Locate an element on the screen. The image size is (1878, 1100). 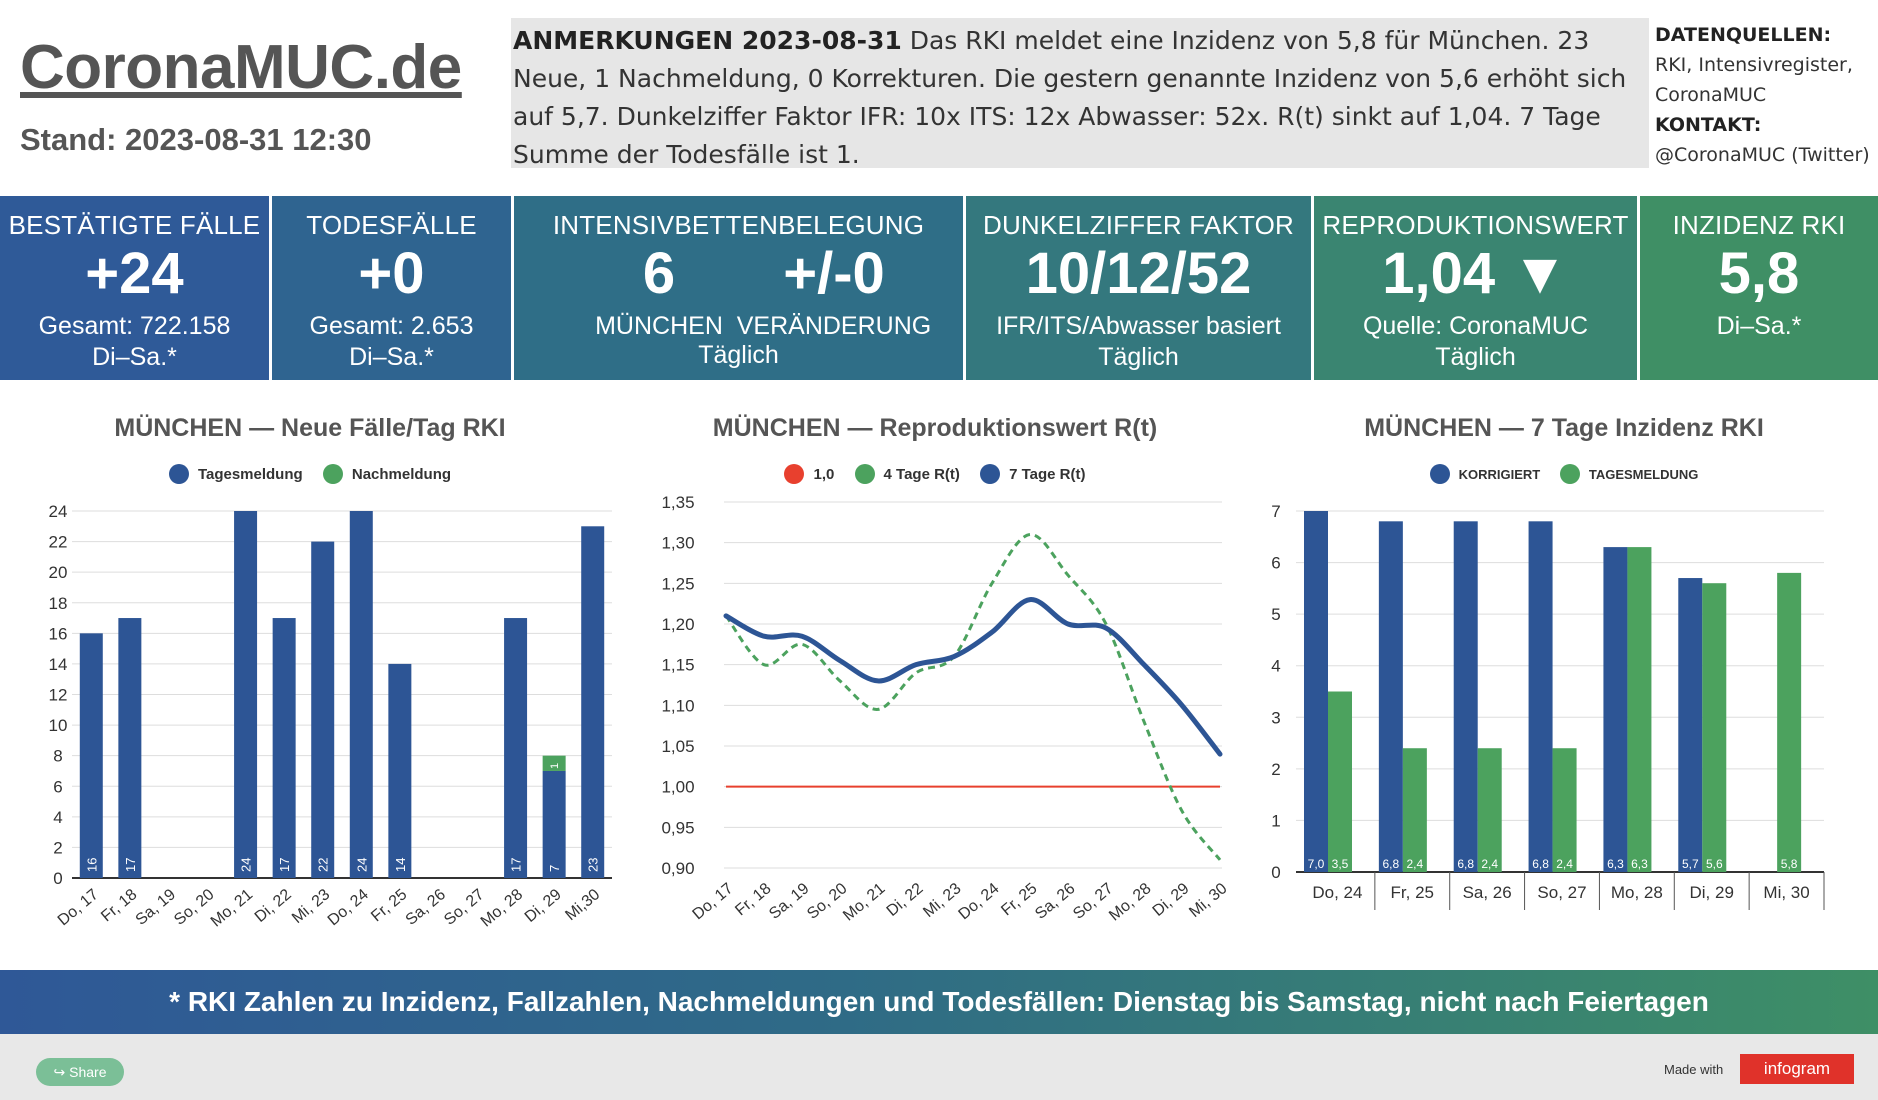
kpi-deaths-title: TODESFÄLLE is located at coordinates (391, 225).